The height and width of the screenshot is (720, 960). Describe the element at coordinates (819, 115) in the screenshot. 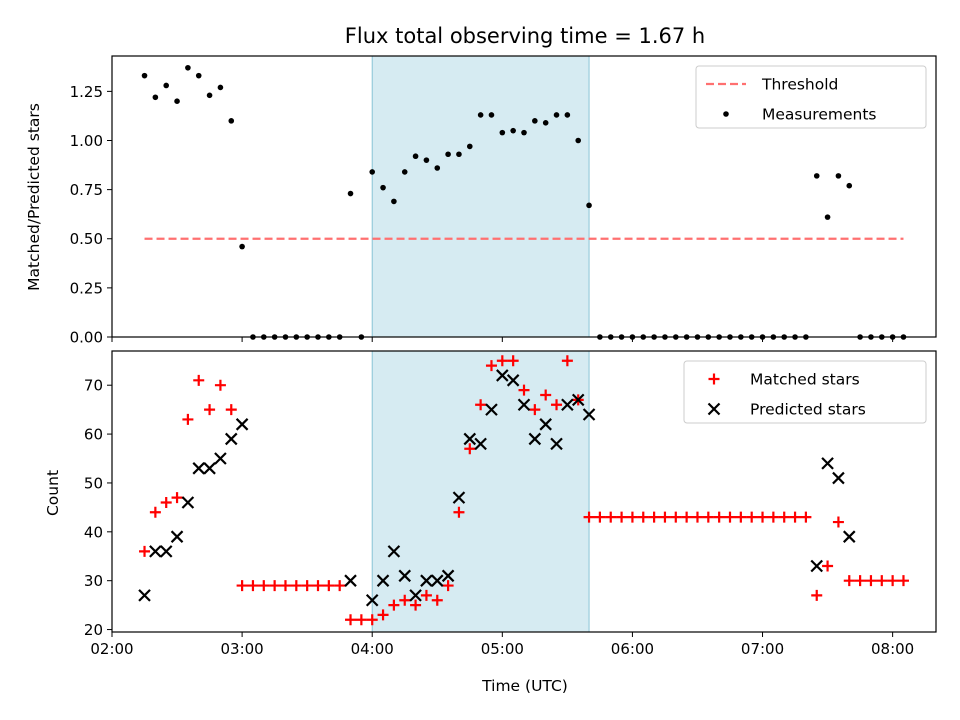

I see `legend-label: Measurements` at that location.